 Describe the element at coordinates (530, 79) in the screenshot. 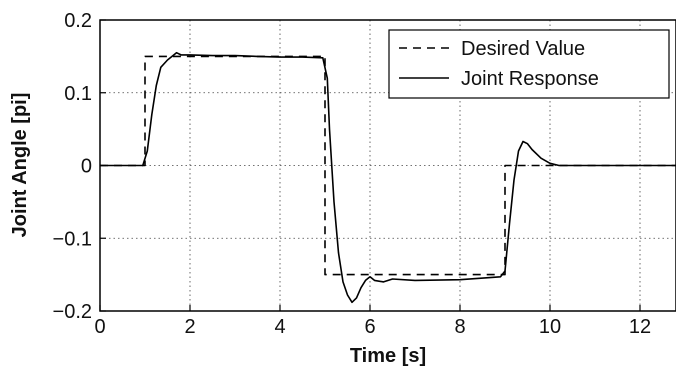

I see `legend-label-response: Joint Response` at that location.